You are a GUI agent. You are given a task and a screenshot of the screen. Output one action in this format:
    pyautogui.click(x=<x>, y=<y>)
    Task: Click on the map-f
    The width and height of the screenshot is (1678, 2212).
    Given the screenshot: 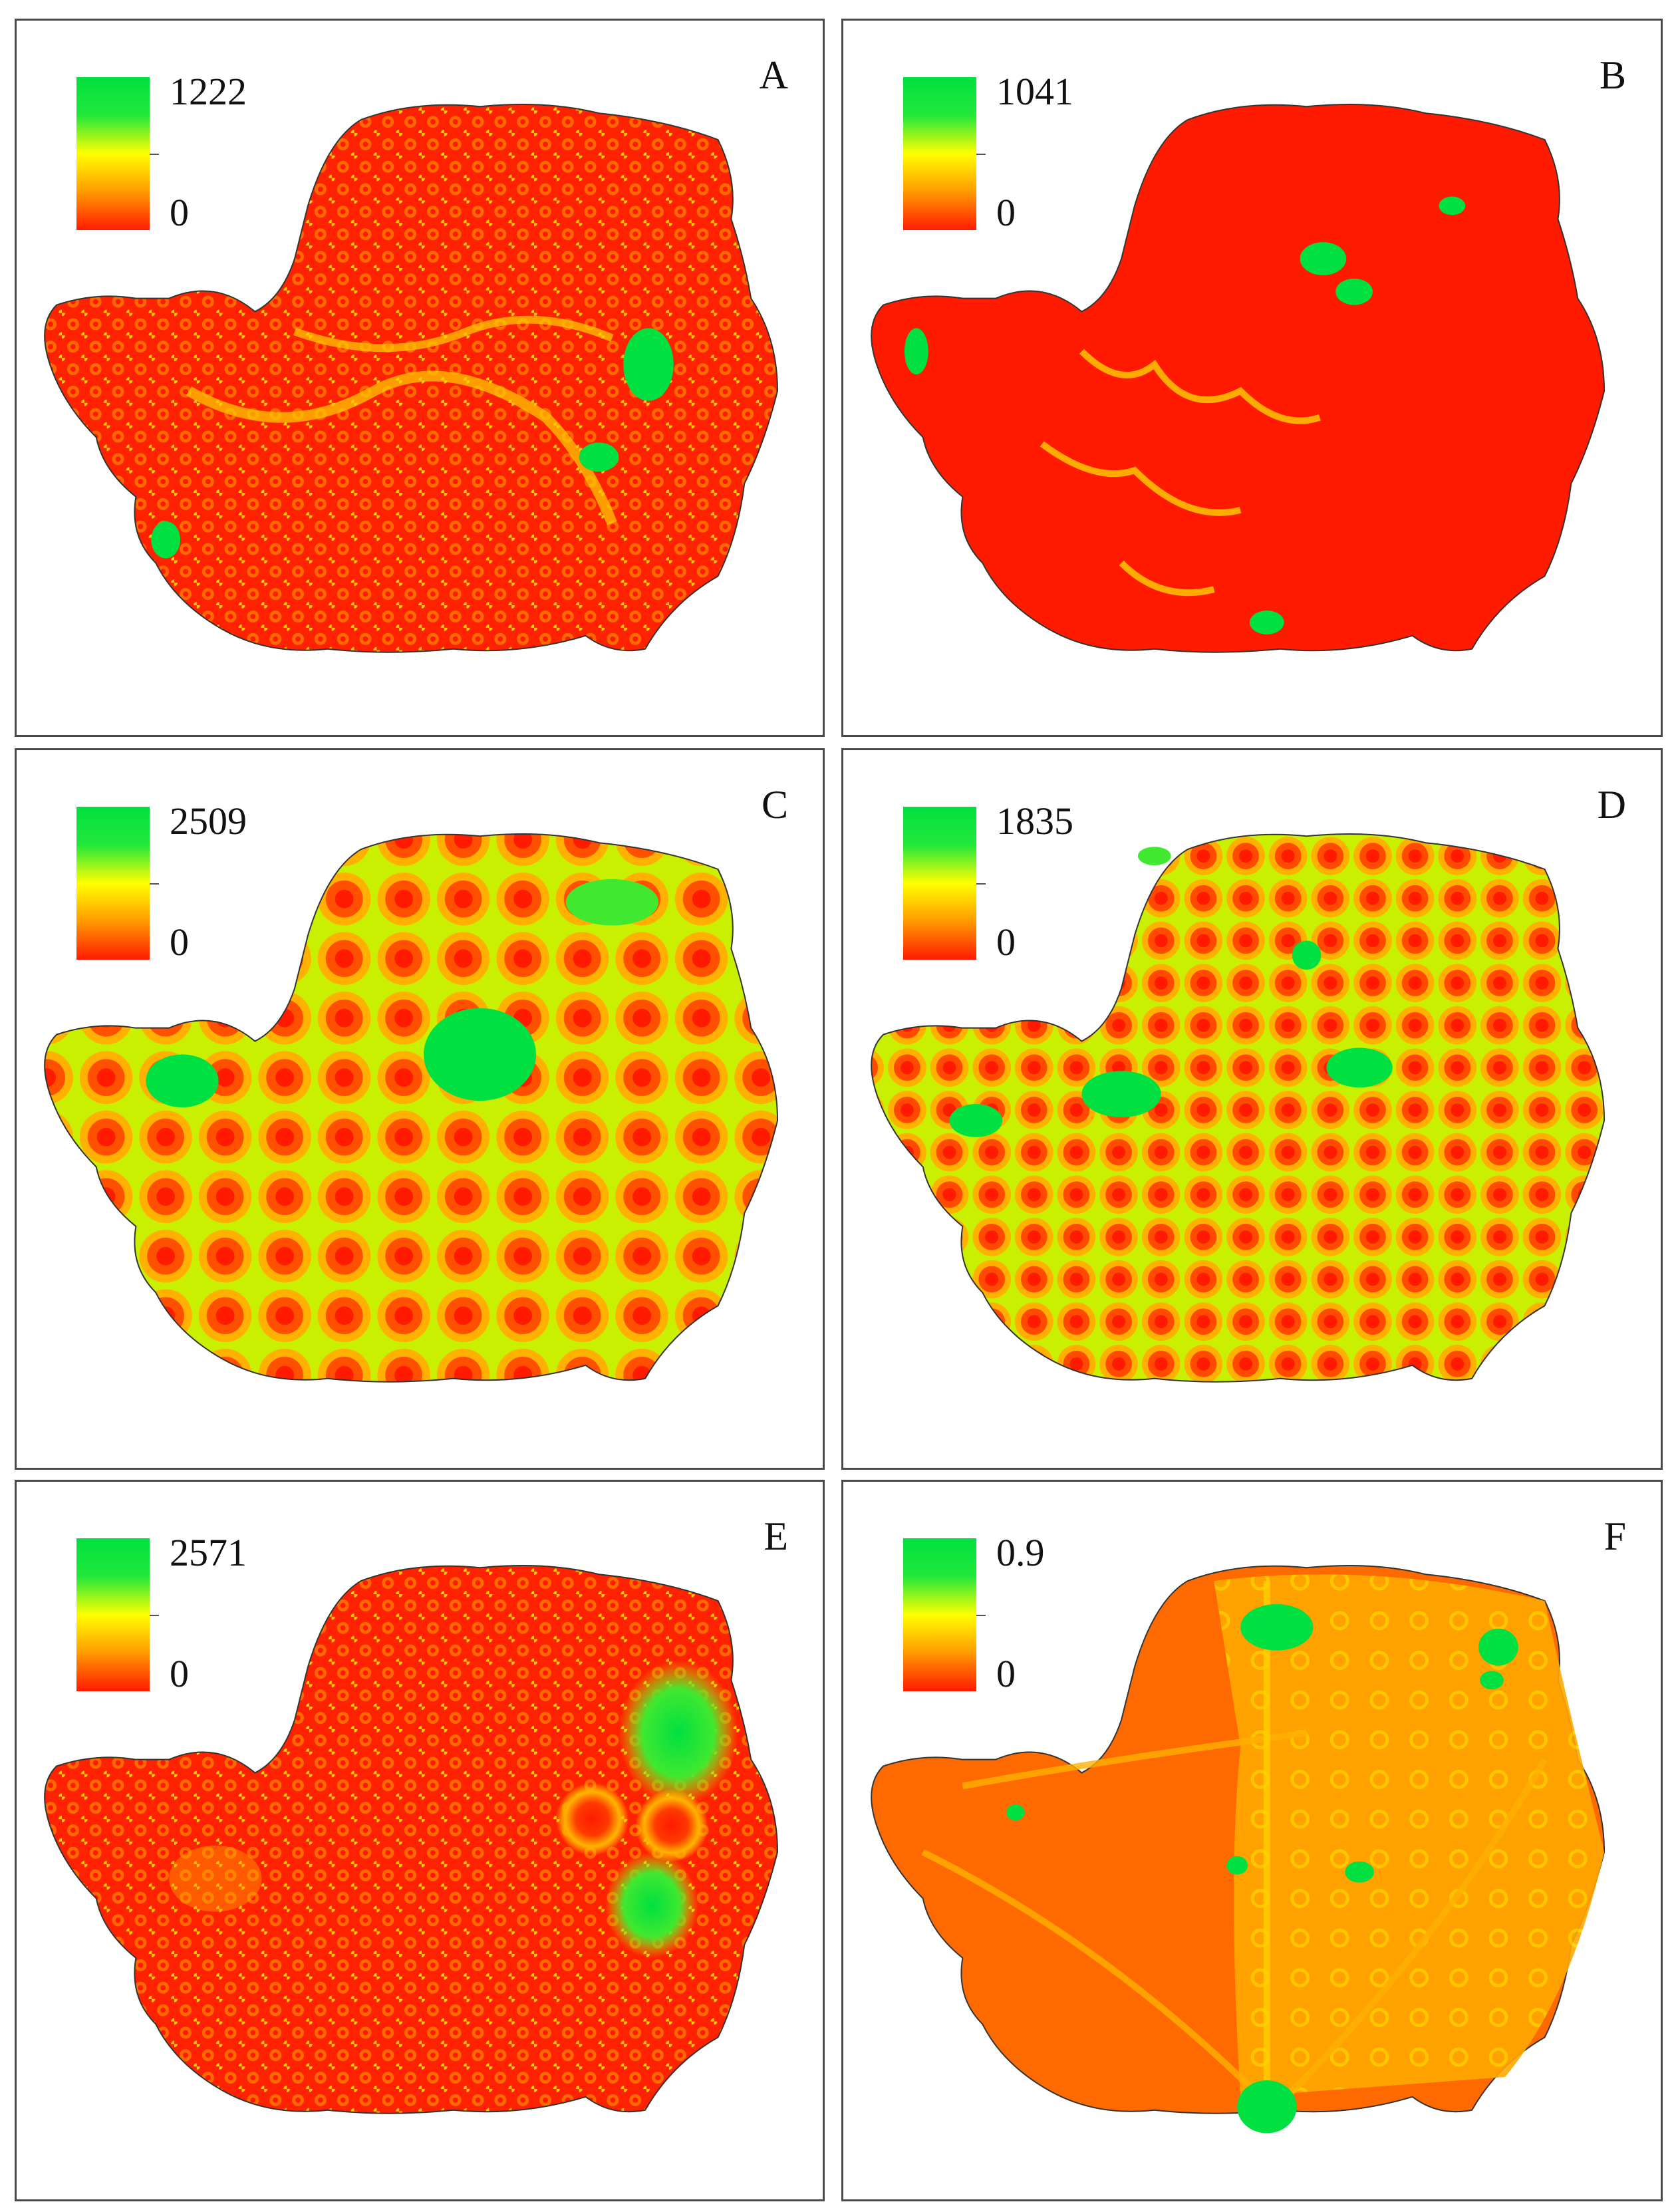 What is the action you would take?
    pyautogui.click(x=1238, y=1849)
    